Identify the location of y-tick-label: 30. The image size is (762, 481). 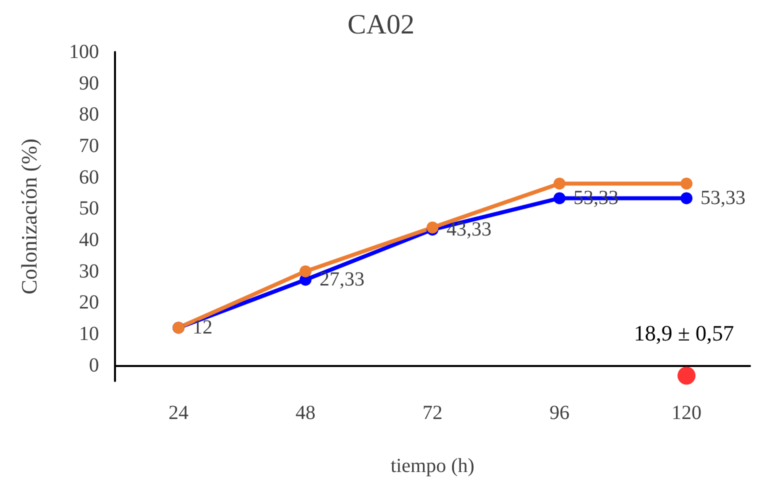
(89, 271).